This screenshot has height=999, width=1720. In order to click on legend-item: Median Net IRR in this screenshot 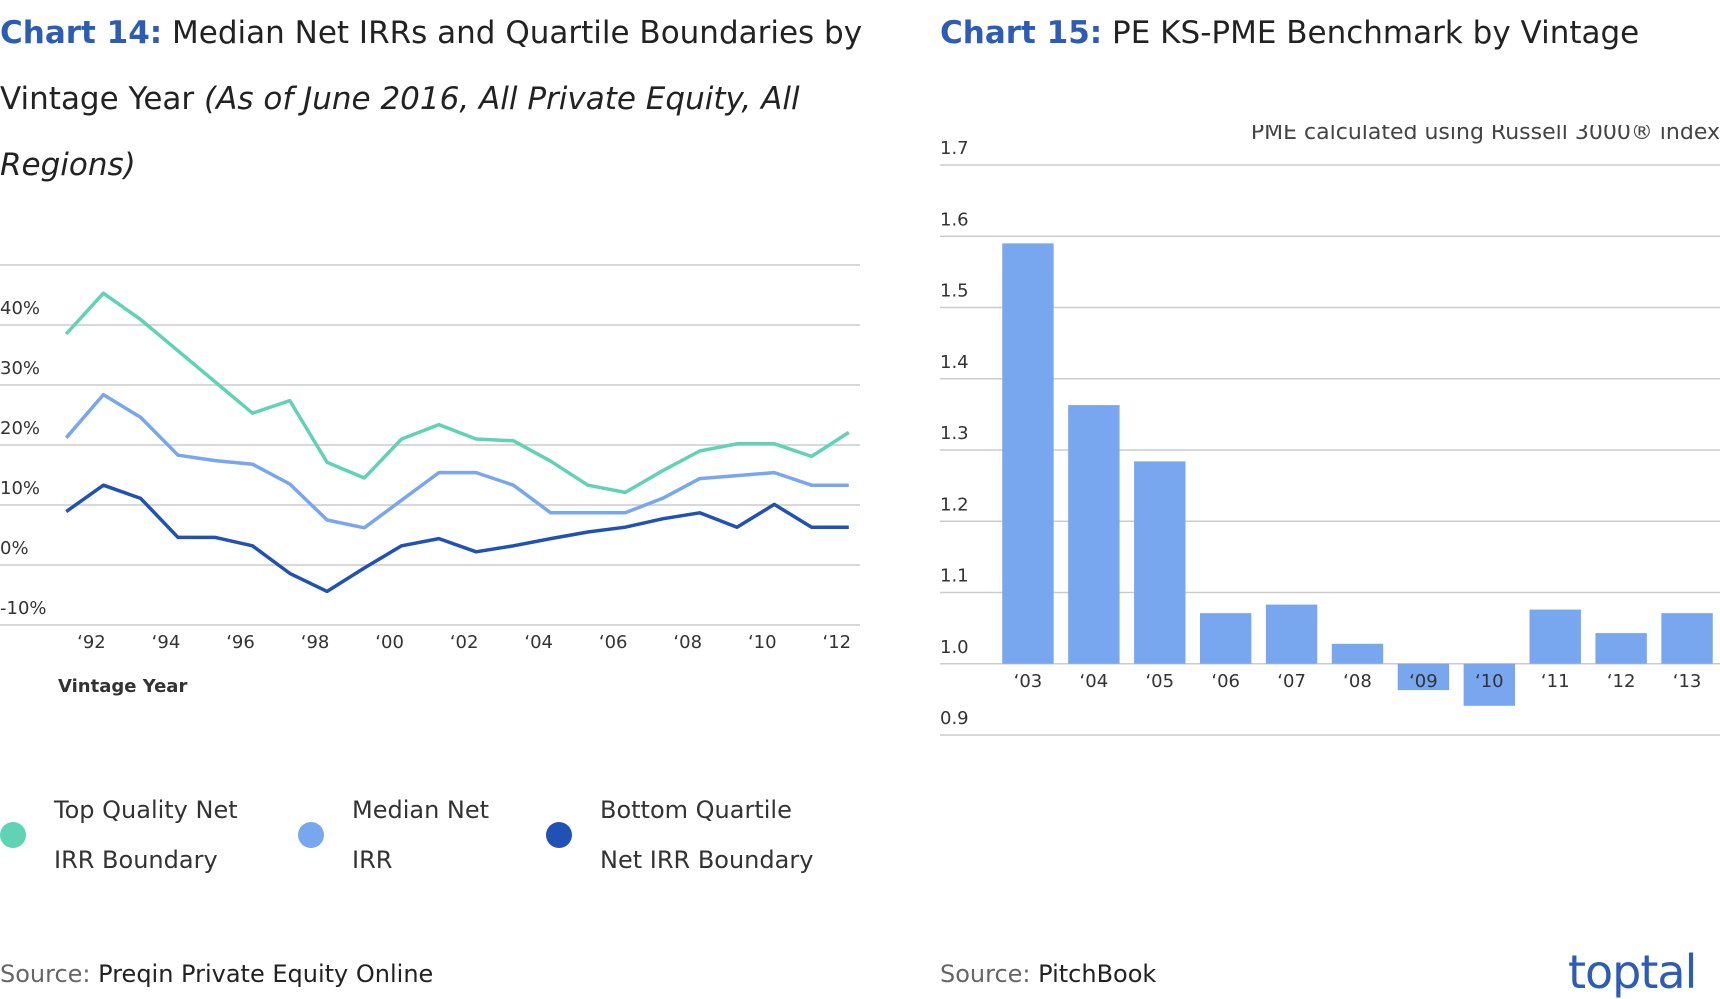, I will do `click(400, 835)`.